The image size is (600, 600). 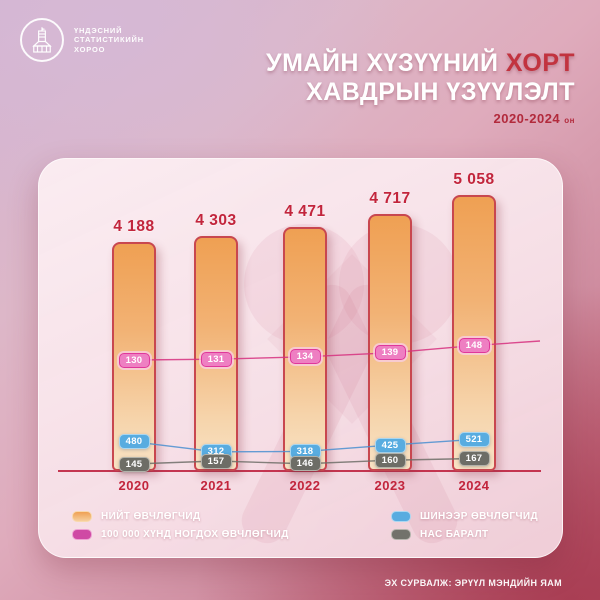 What do you see at coordinates (82, 516) in the screenshot?
I see `total-swatch-icon` at bounding box center [82, 516].